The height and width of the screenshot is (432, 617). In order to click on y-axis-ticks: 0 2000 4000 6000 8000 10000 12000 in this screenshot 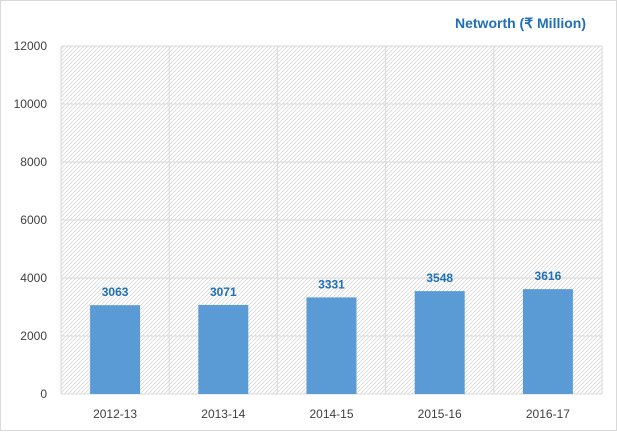, I will do `click(31, 220)`.